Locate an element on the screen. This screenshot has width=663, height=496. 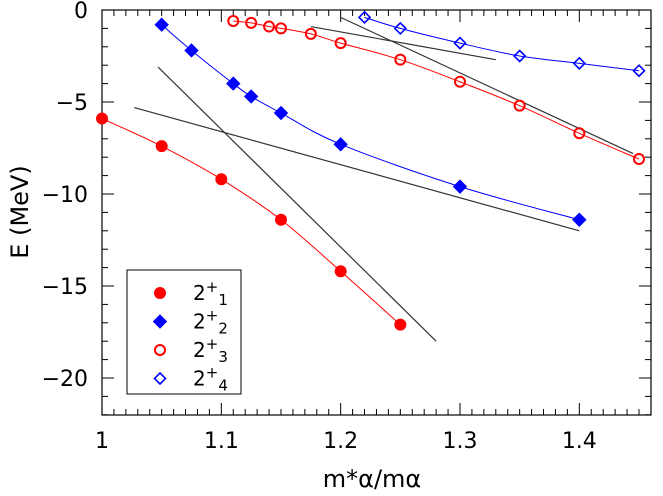
y-tick-label: −15 is located at coordinates (65, 287).